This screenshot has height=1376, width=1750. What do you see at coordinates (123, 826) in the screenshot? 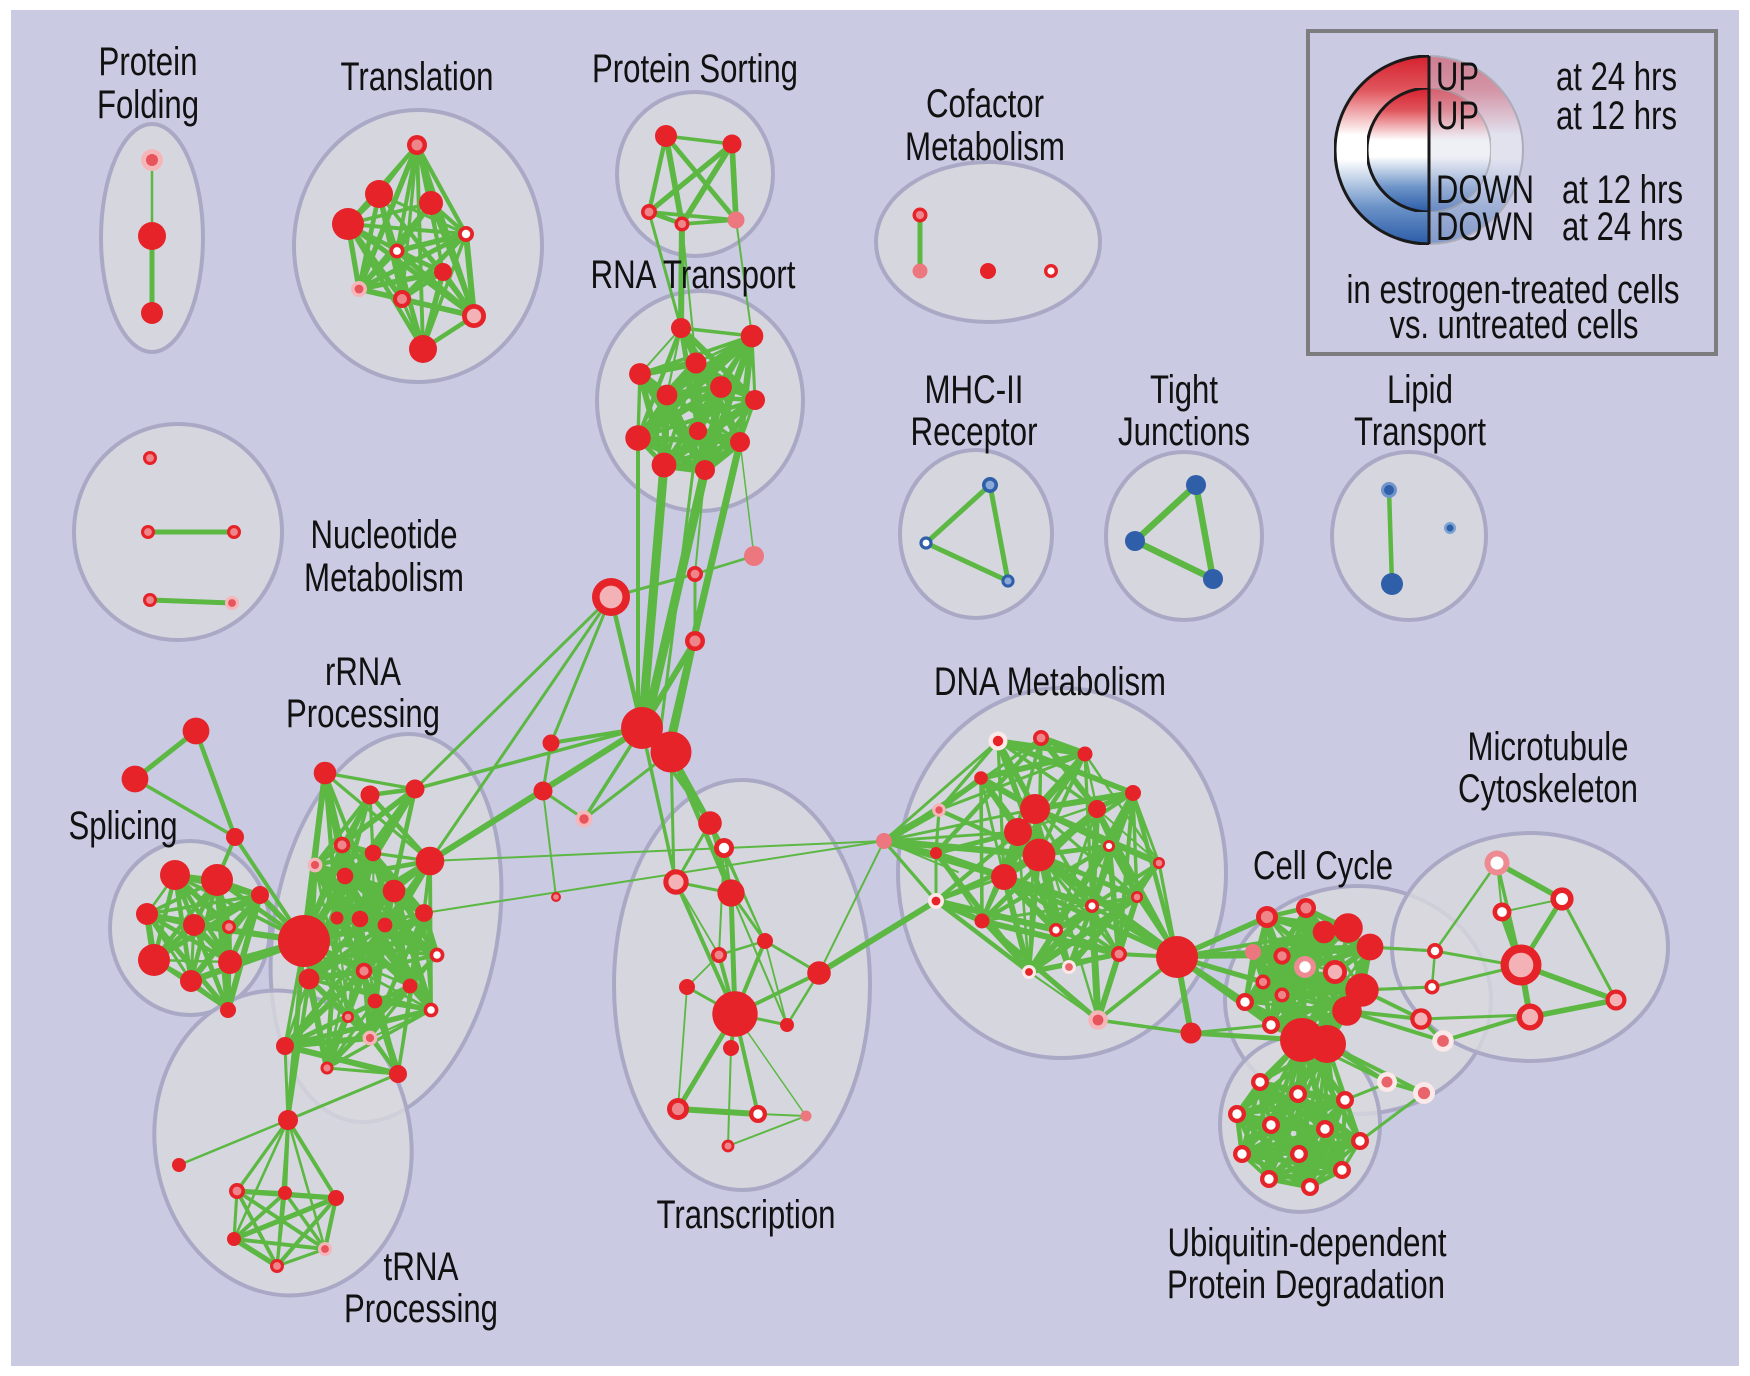
I see `svg-text: Splicing` at bounding box center [123, 826].